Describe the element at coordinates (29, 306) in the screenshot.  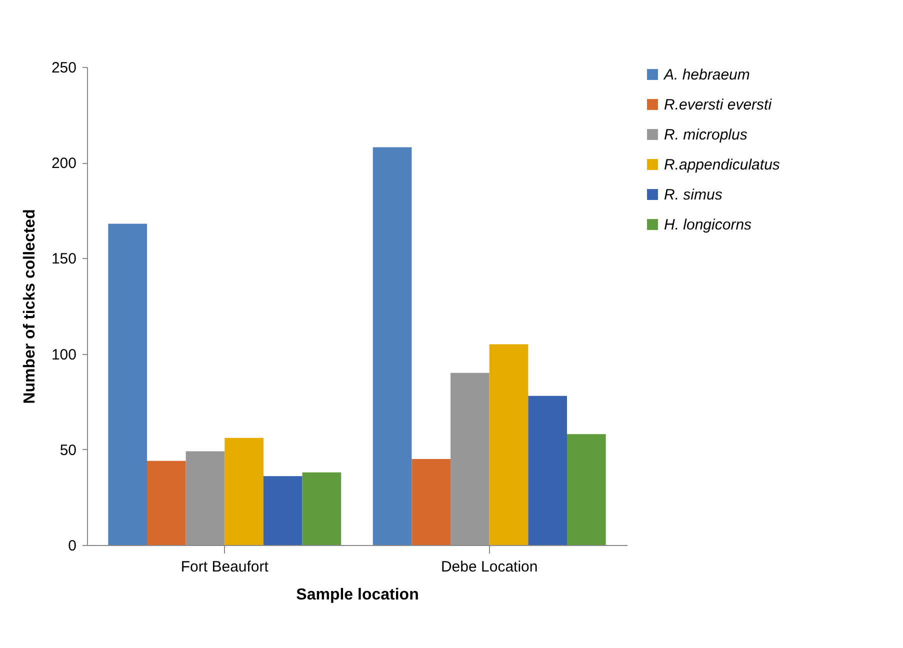
I see `y-axis-title: Number of ticks collected` at that location.